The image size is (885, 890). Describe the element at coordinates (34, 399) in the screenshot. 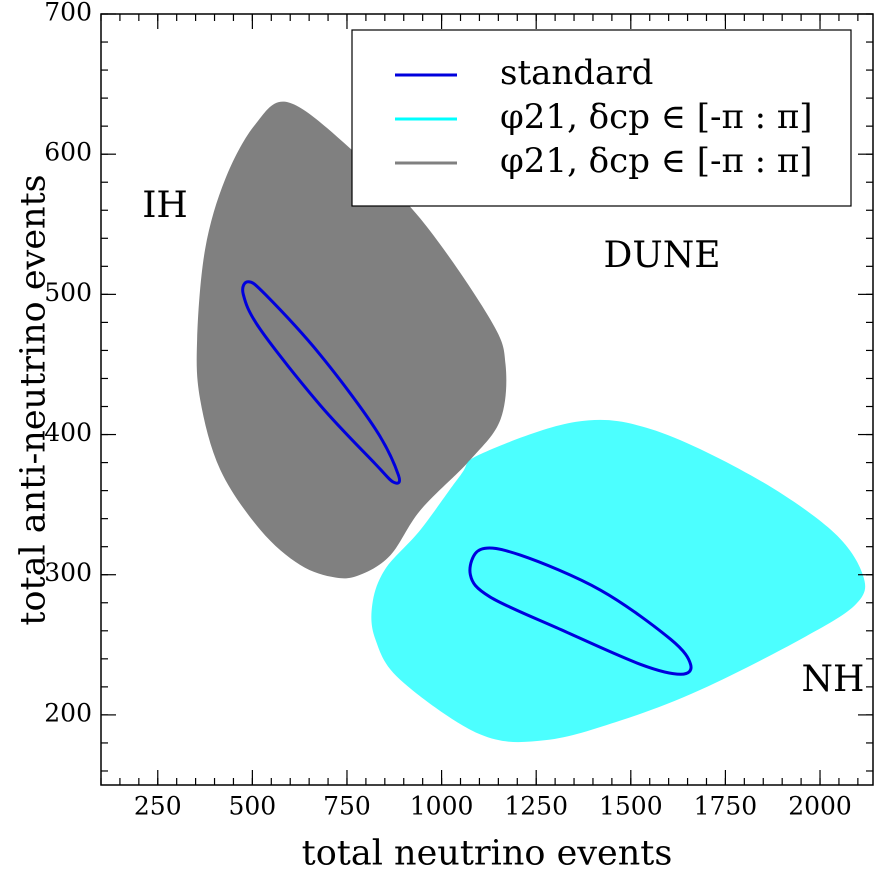

I see `y-axis-label: total anti-neutrino events` at that location.